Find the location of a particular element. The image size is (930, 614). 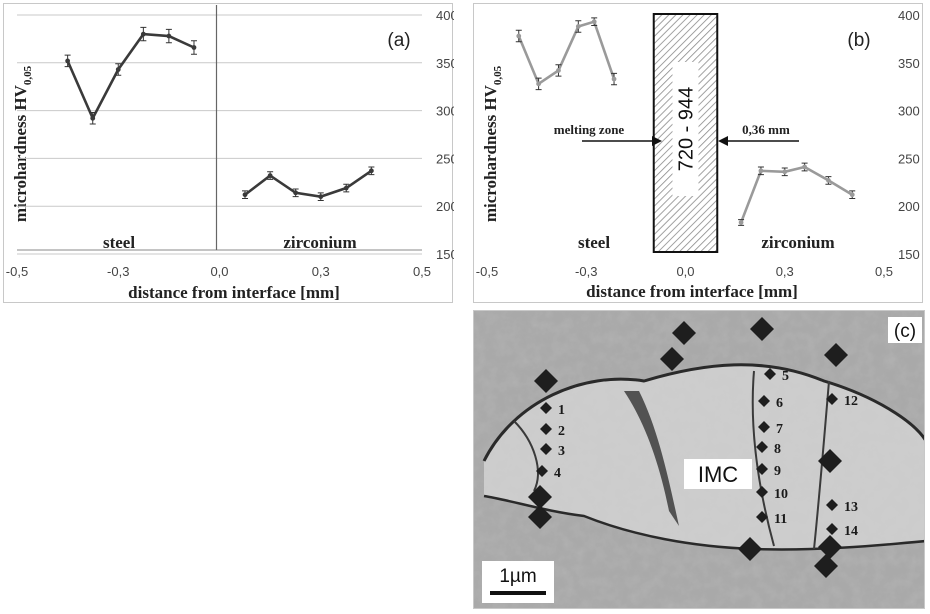

panel-label-c: (c) is located at coordinates (905, 331).